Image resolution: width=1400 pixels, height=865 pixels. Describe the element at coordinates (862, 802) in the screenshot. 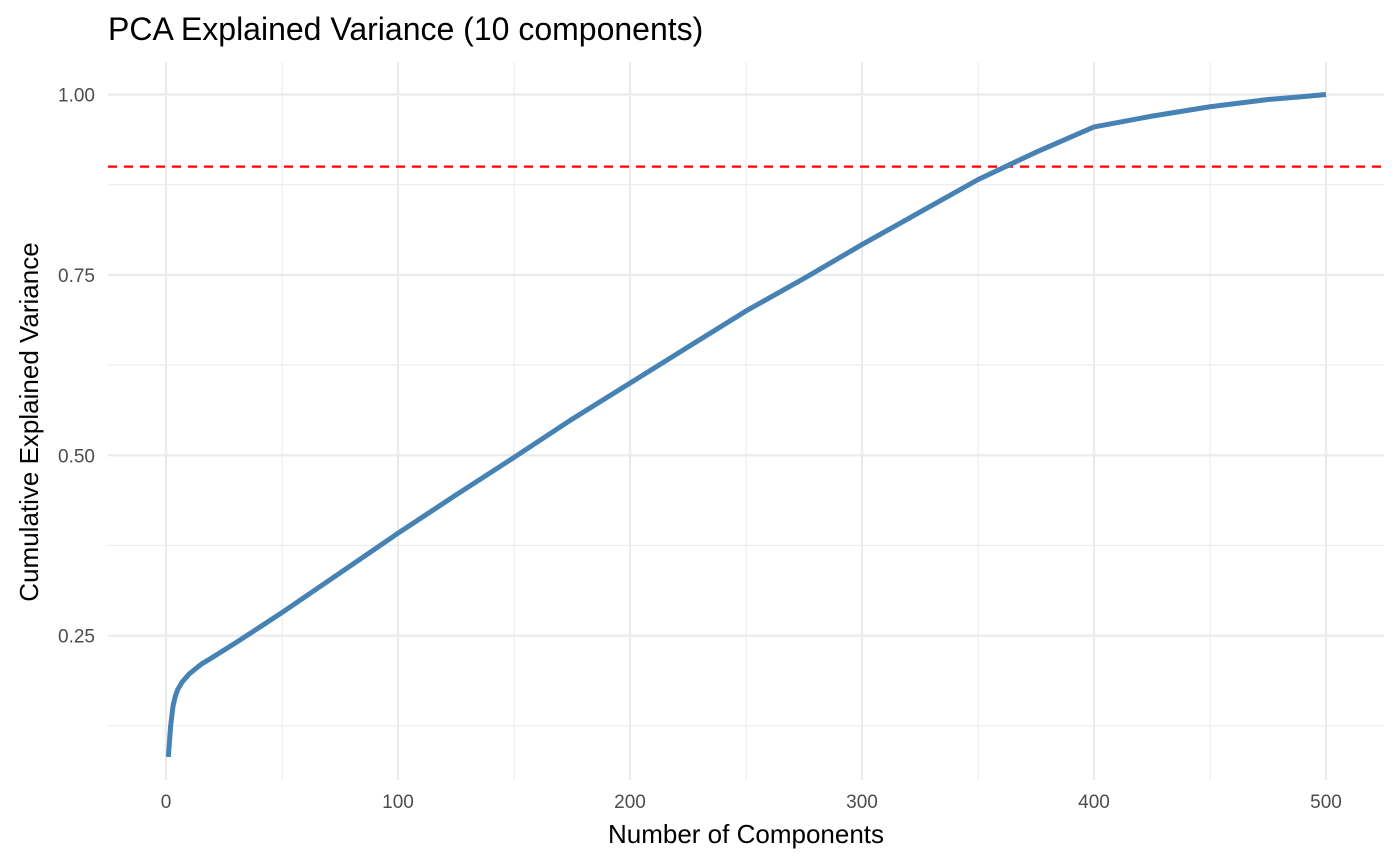

I see `x-tick-label: 300` at that location.